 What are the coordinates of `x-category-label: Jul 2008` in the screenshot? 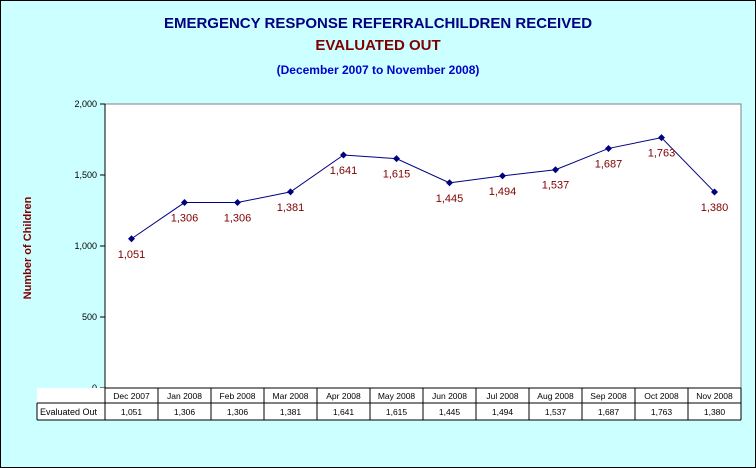 It's located at (502, 396).